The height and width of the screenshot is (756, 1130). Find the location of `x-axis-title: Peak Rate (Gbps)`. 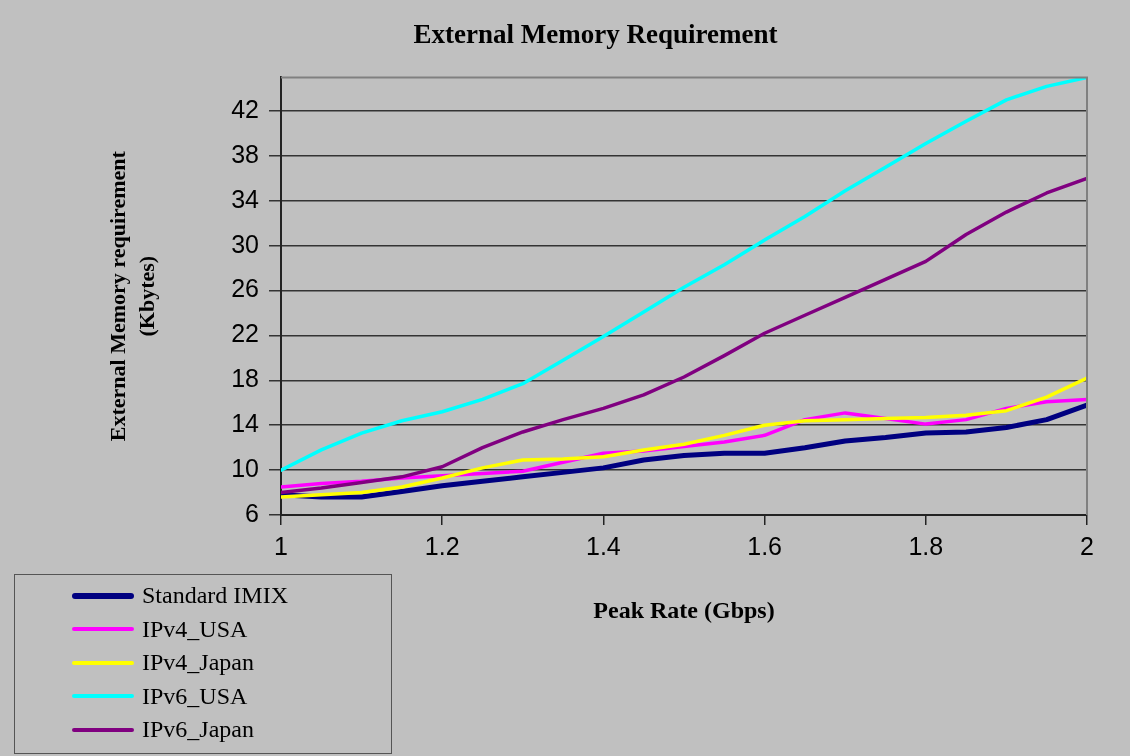

x-axis-title: Peak Rate (Gbps) is located at coordinates (684, 609).